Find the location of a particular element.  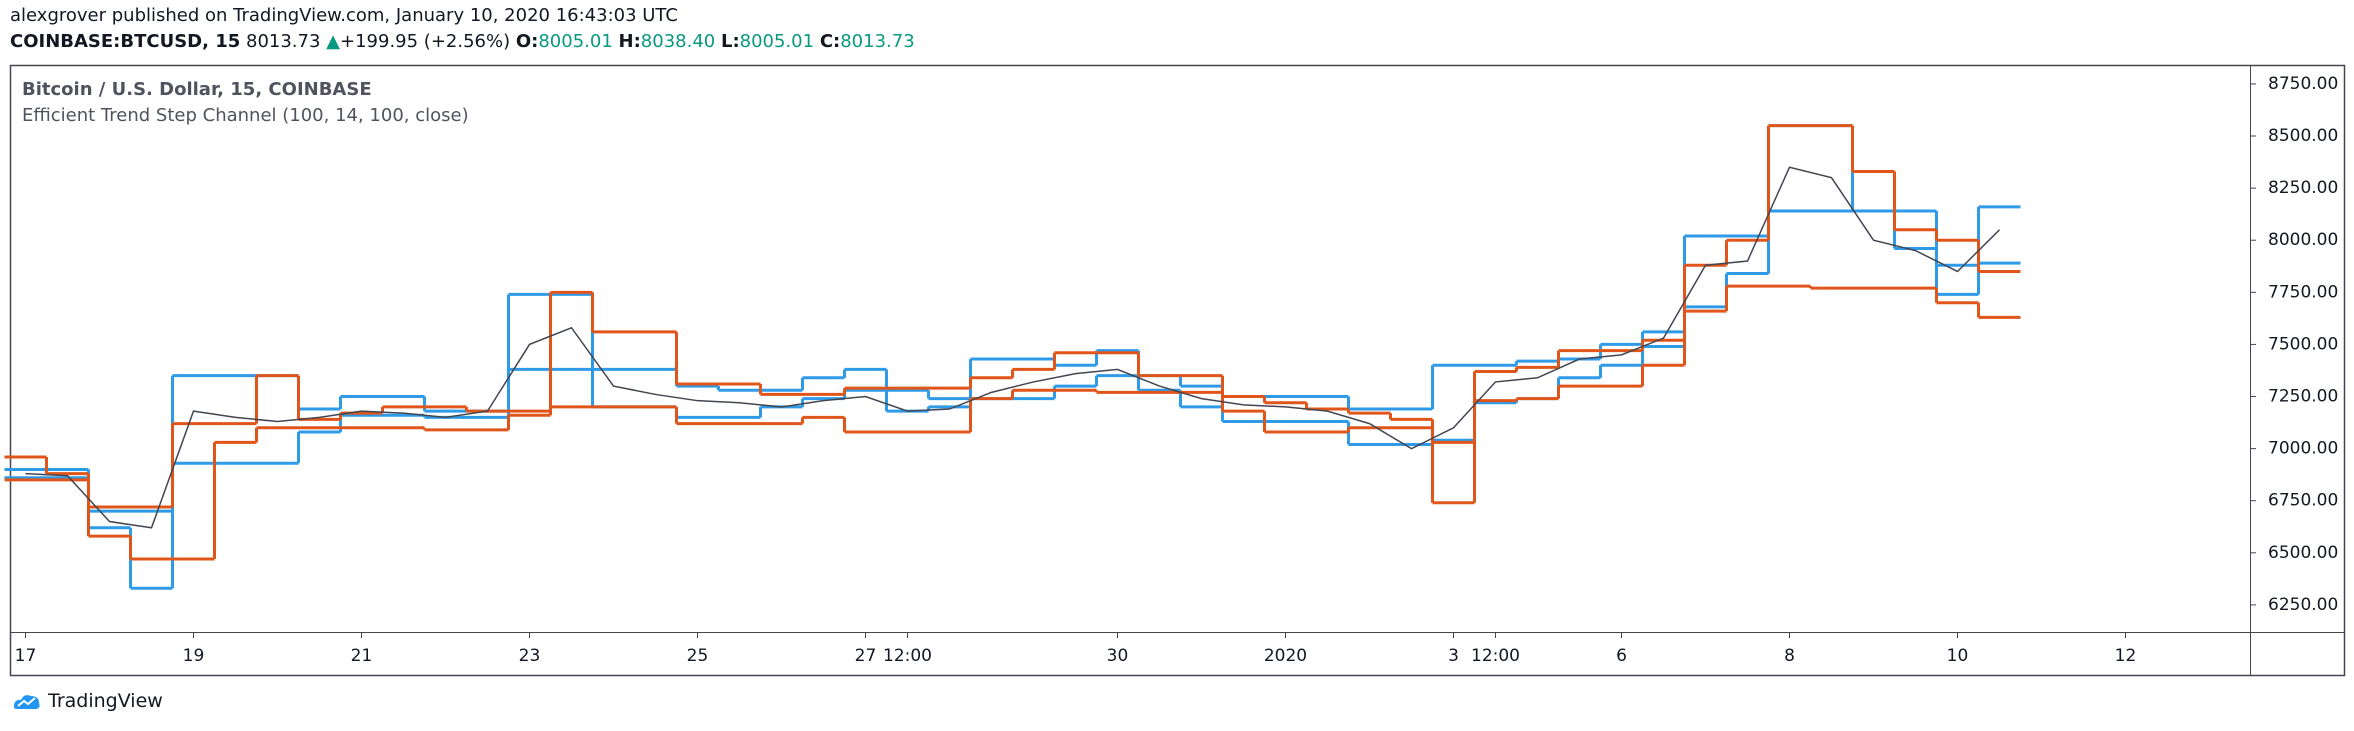

symbol: COINBASE:BTCUSD, 15 is located at coordinates (125, 41).